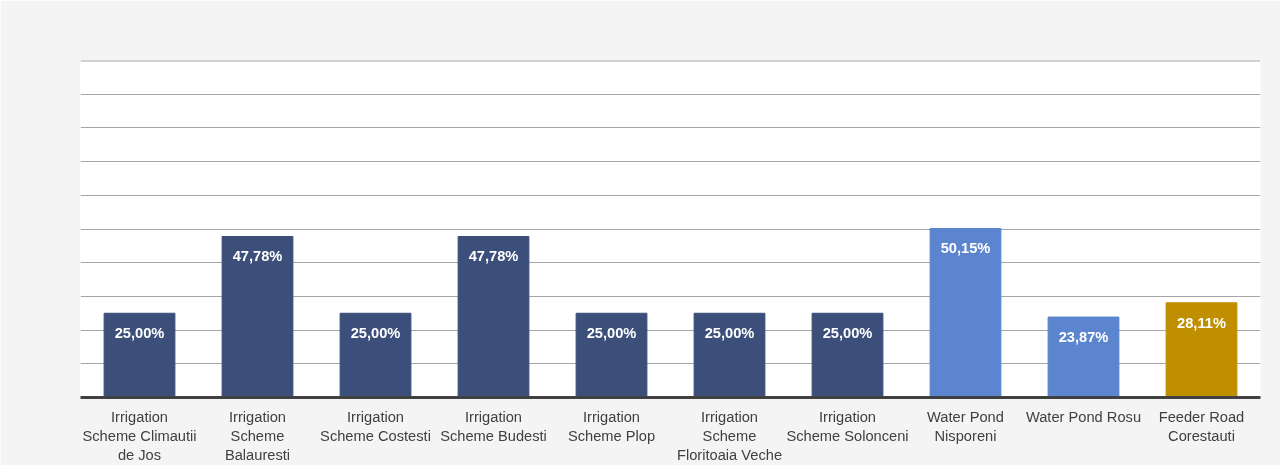 The width and height of the screenshot is (1288, 470). I want to click on x-tick-label: Irrigation Scheme Balauresti, so click(257, 435).